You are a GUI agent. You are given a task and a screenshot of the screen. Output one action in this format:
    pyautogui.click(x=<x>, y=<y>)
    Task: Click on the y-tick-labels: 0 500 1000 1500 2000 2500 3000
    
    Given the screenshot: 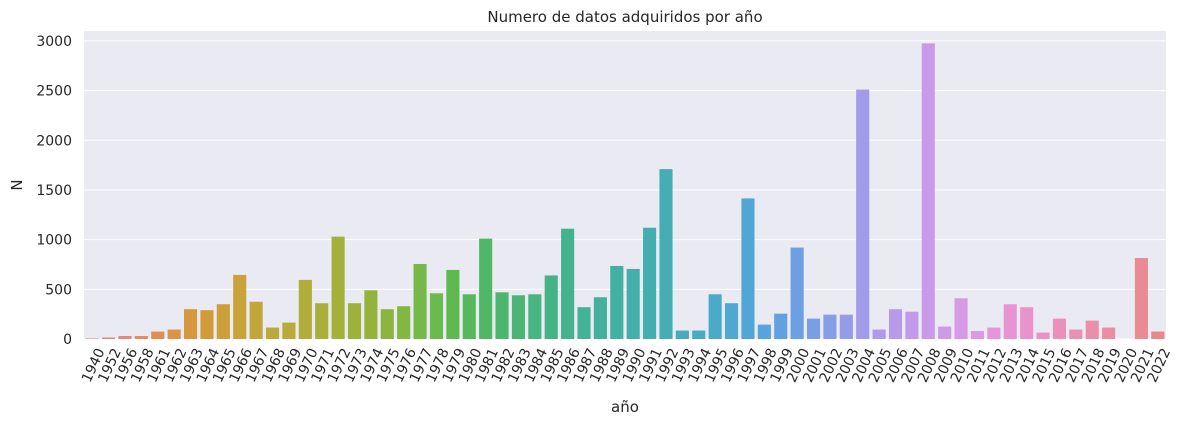 What is the action you would take?
    pyautogui.click(x=54, y=191)
    